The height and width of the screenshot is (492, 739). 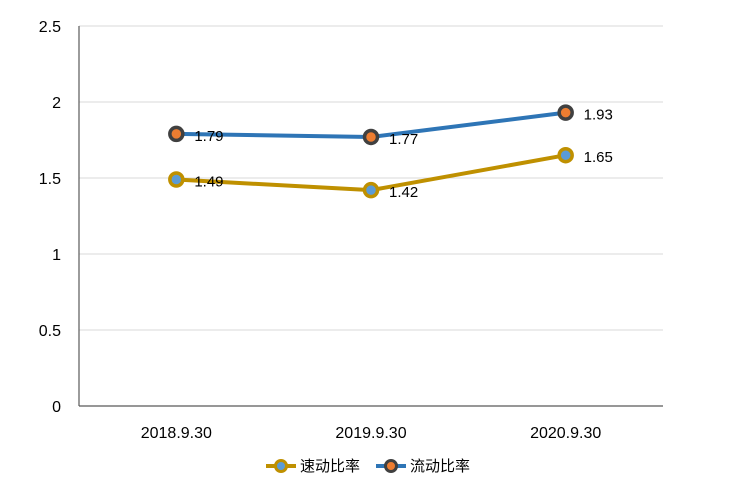 I want to click on x-tick-label: 2020.9.30, so click(x=565, y=433).